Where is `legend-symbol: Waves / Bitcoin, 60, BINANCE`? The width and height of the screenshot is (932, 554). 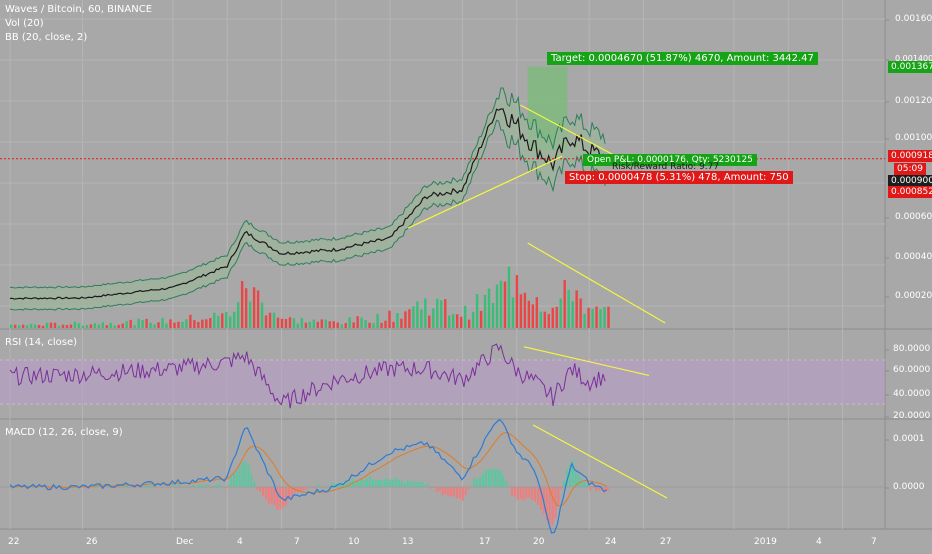 legend-symbol: Waves / Bitcoin, 60, BINANCE is located at coordinates (79, 9).